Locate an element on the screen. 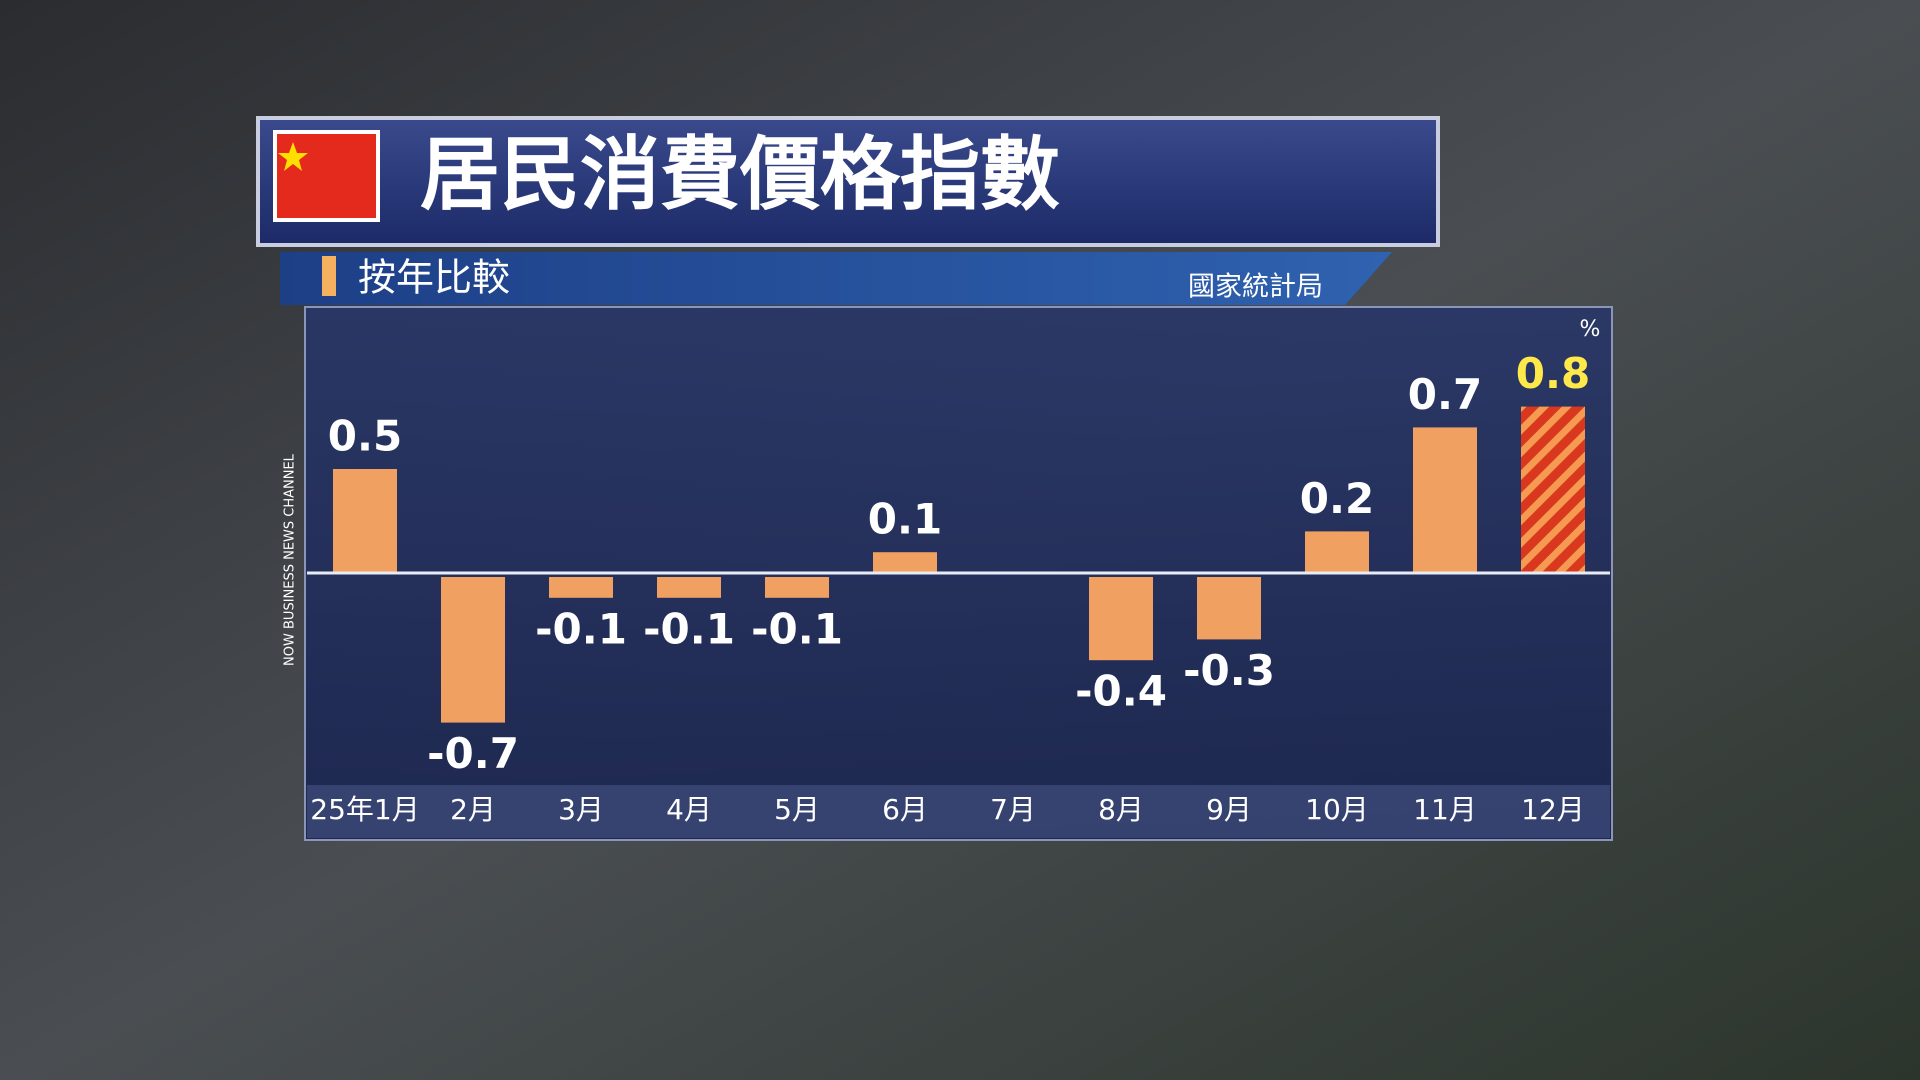 The image size is (1920, 1080). channel-label: NOW BUSINESS NEWS CHANNEL is located at coordinates (290, 559).